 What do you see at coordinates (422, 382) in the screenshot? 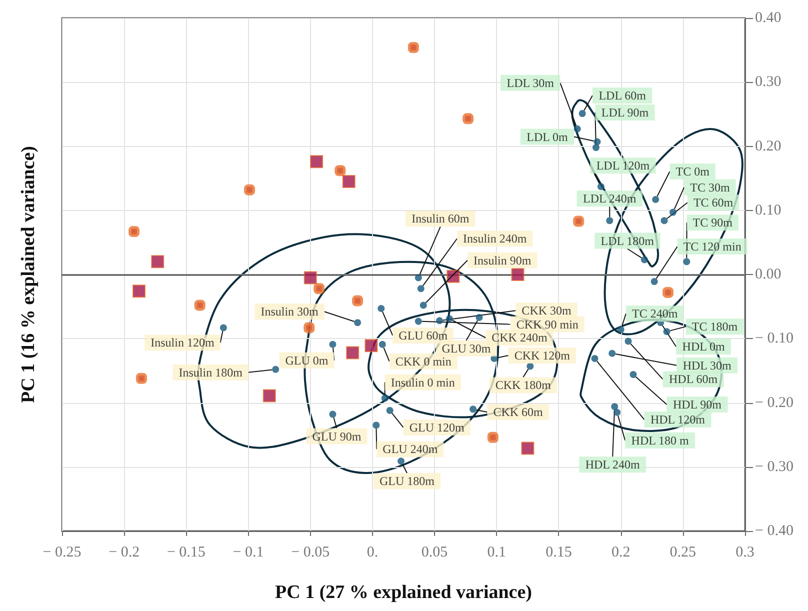
I see `data-label: Insulin 0 min` at bounding box center [422, 382].